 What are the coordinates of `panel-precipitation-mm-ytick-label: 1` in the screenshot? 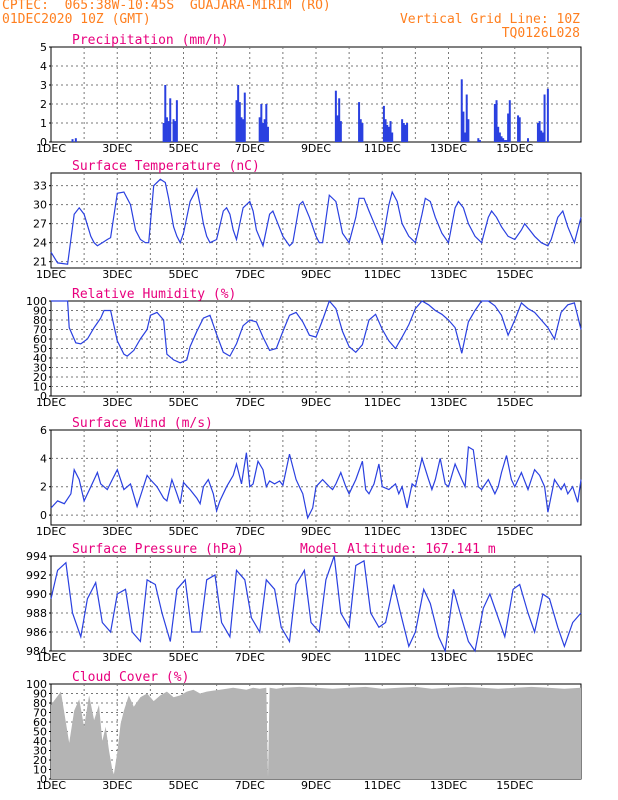 It's located at (43, 123).